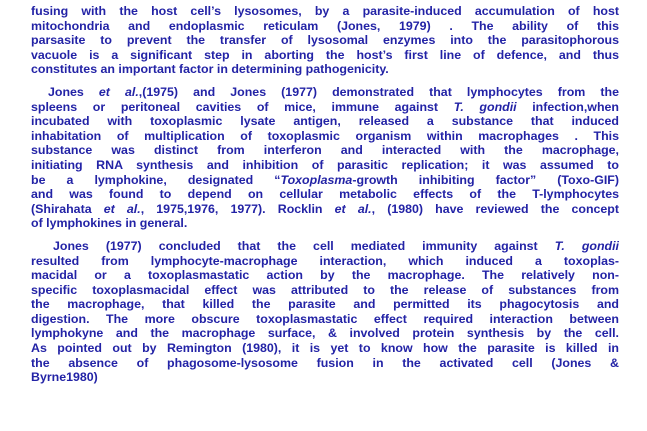 The image size is (647, 431). Describe the element at coordinates (64, 377) in the screenshot. I see `text-line: Byrne1980)` at that location.